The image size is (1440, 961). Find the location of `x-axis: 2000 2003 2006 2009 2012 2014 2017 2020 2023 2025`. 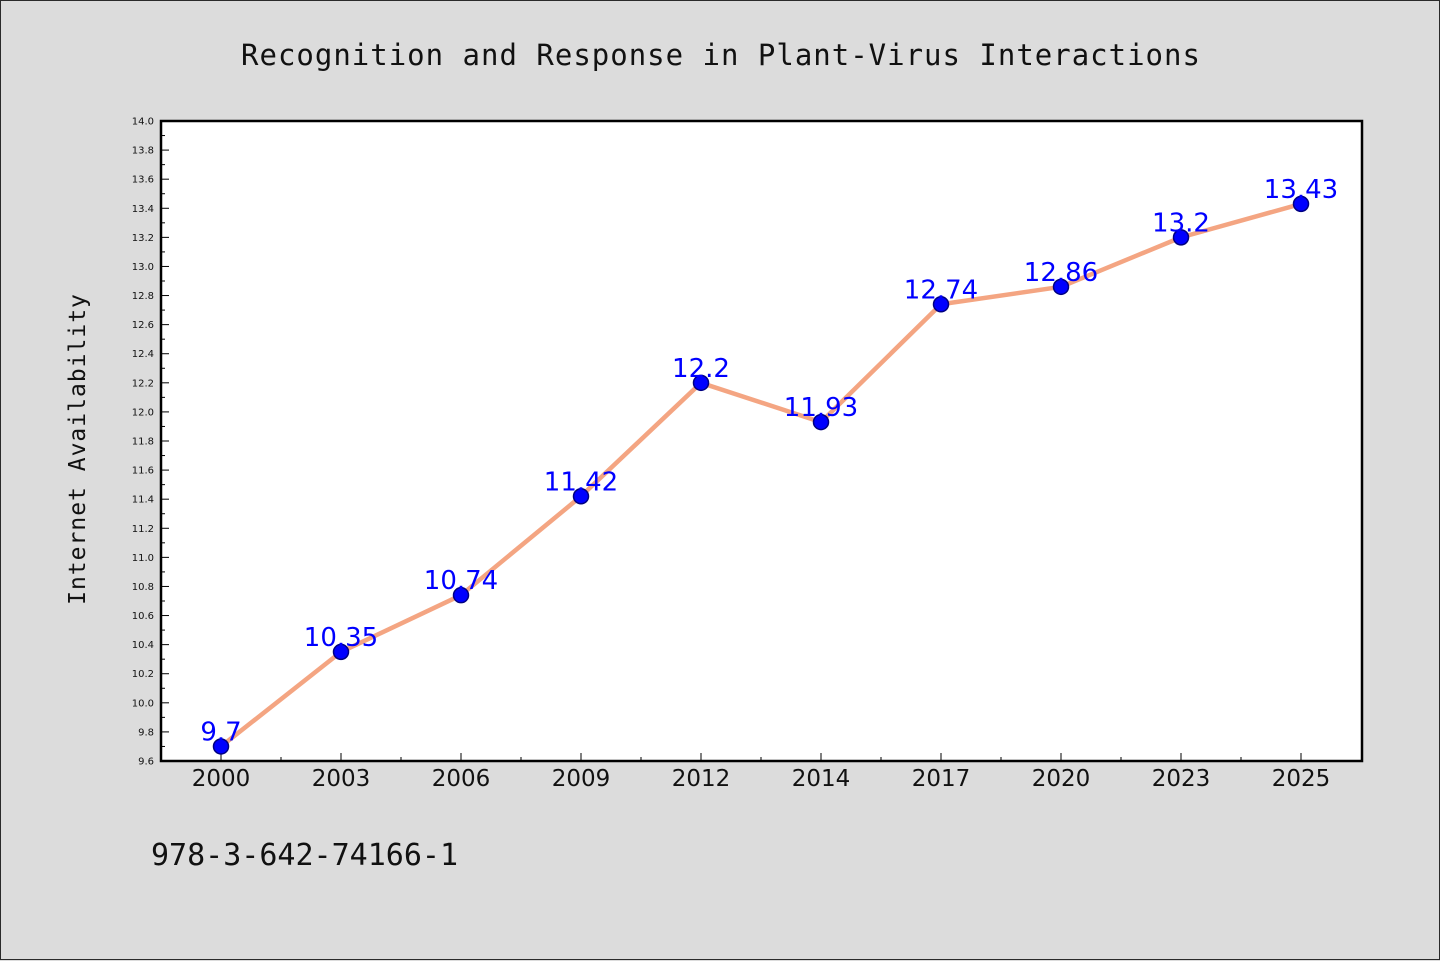

x-axis: 2000 2003 2006 2009 2012 2014 2017 2020 2023 2025 is located at coordinates (761, 772).